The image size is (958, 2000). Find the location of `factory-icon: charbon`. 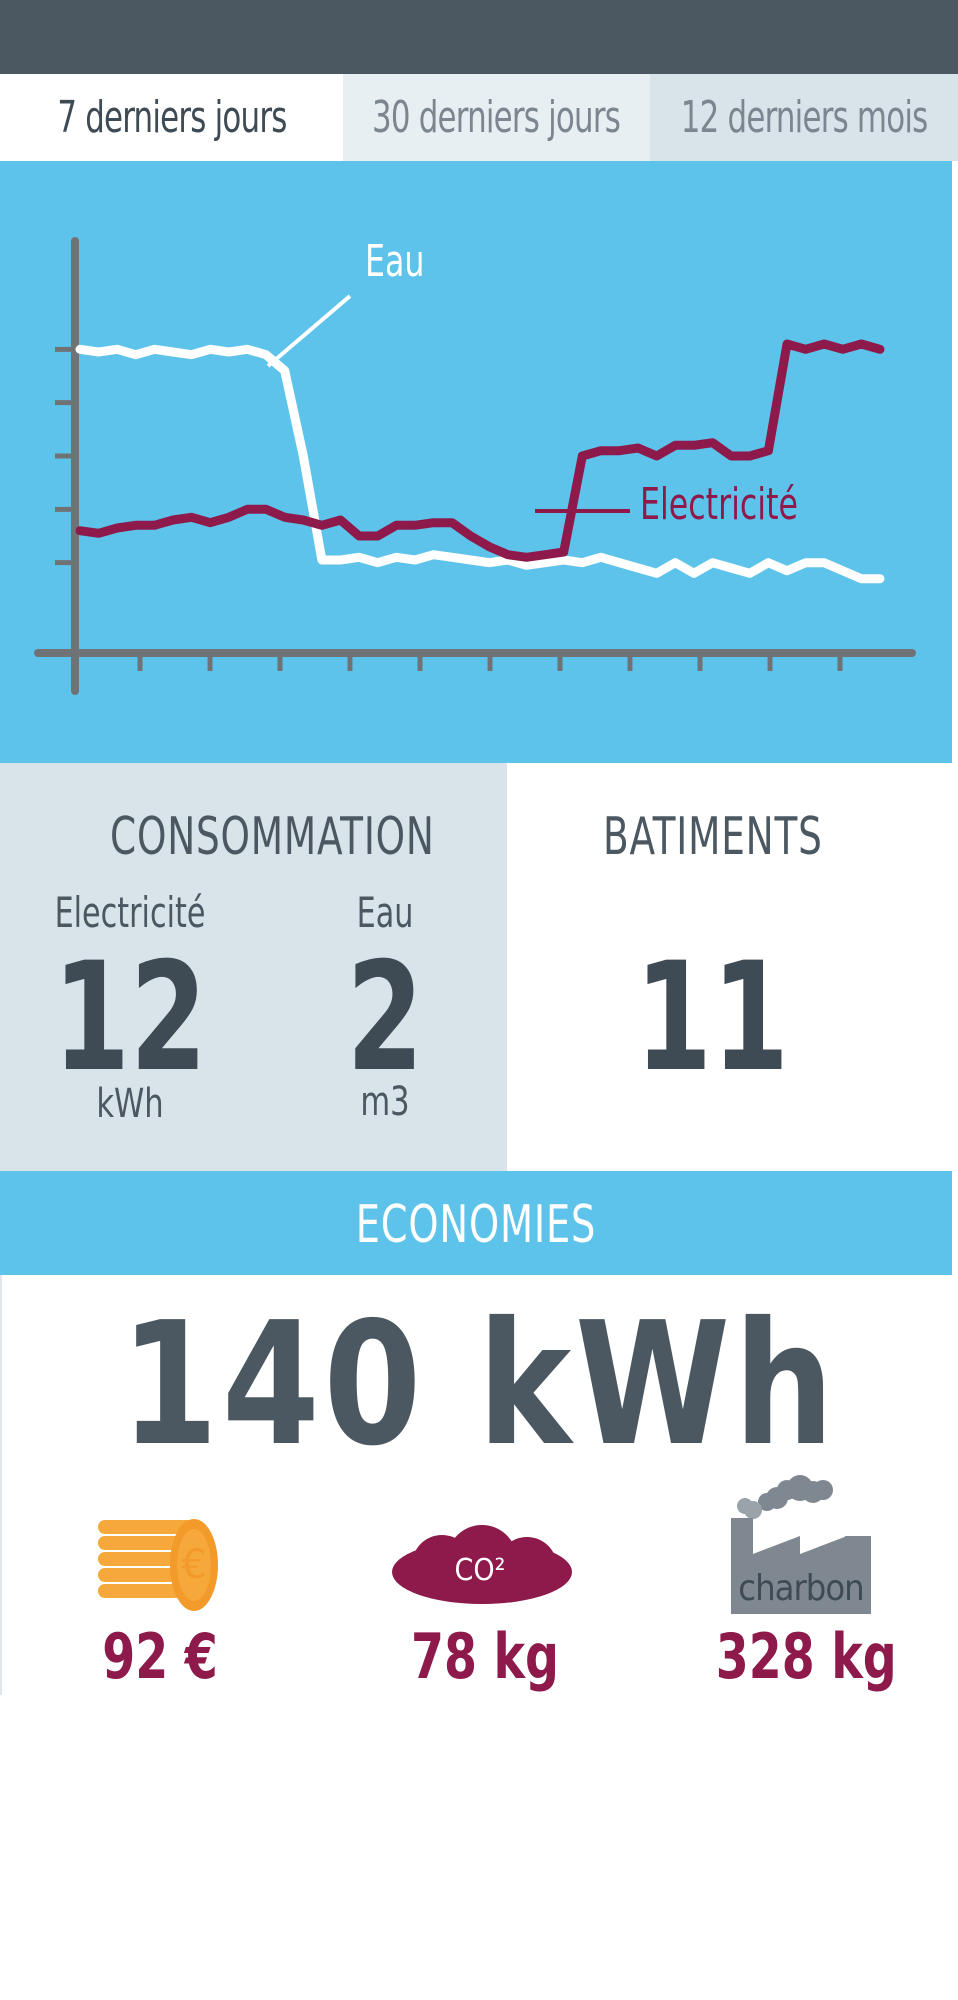

factory-icon: charbon is located at coordinates (801, 1544).